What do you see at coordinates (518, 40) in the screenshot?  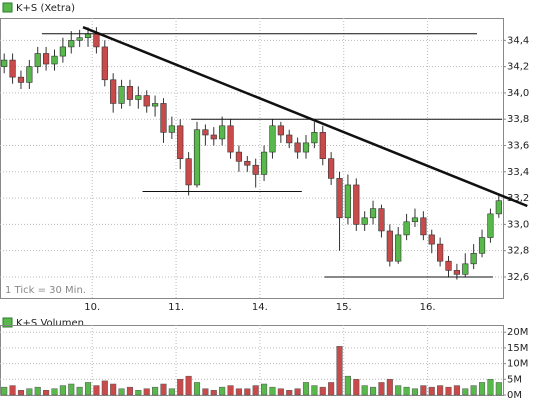 I see `y-tick-label: 34,4` at bounding box center [518, 40].